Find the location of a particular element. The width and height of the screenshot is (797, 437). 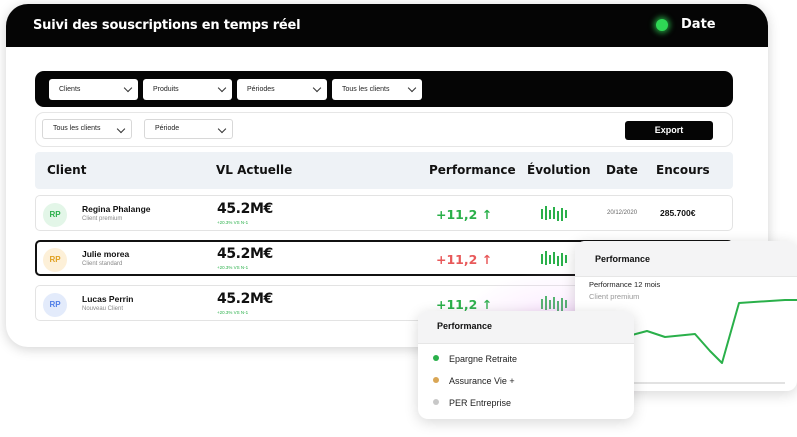

col-vl-actuelle: VL Actuelle is located at coordinates (254, 170).